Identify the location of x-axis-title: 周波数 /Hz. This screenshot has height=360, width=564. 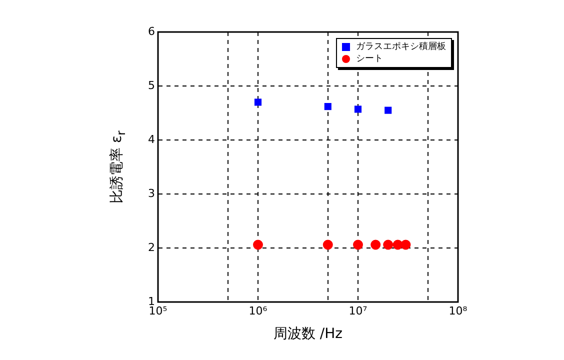
(308, 334).